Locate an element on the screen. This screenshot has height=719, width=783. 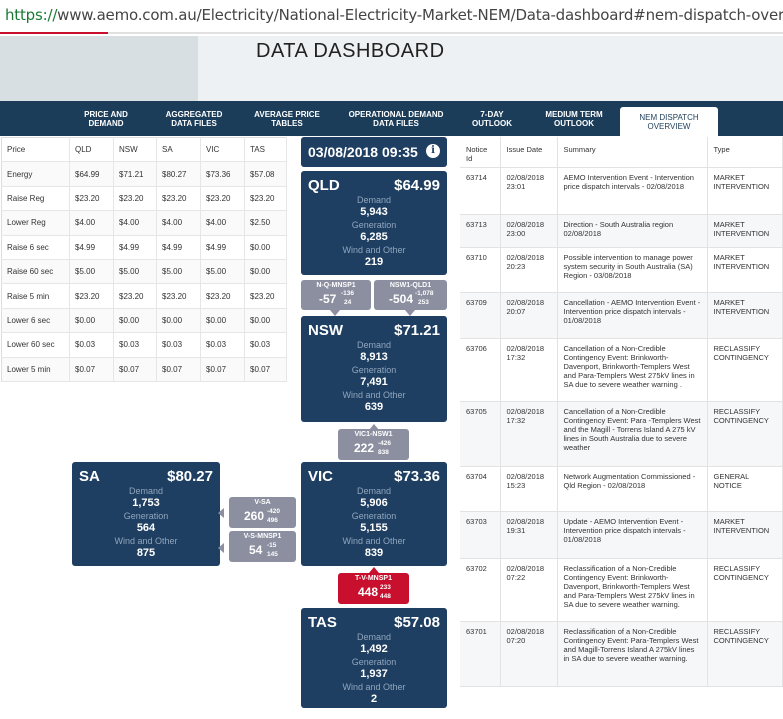
notice-type: GENERAL NOTICE is located at coordinates (745, 489).